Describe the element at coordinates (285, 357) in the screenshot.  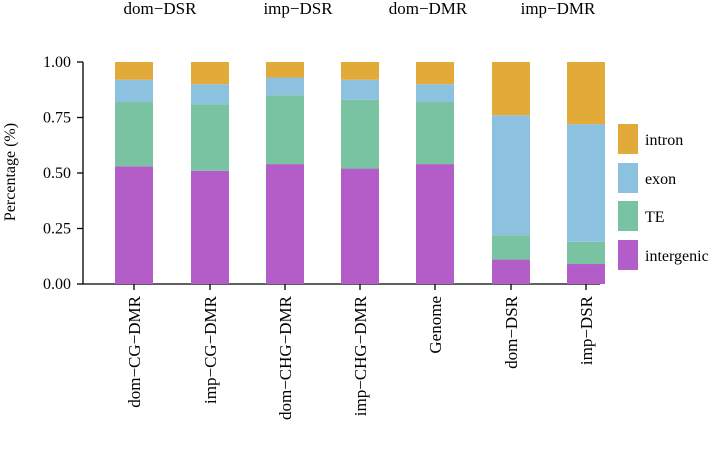
I see `x-tick-label: dom−CHG−DMR` at that location.